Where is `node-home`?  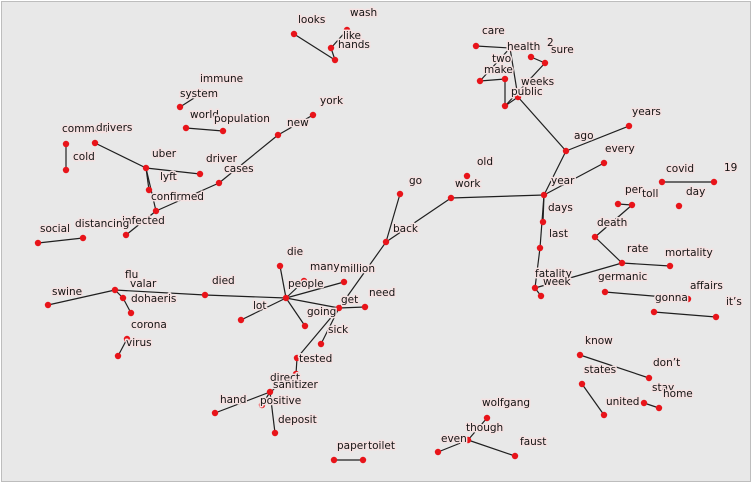
node-home is located at coordinates (659, 408).